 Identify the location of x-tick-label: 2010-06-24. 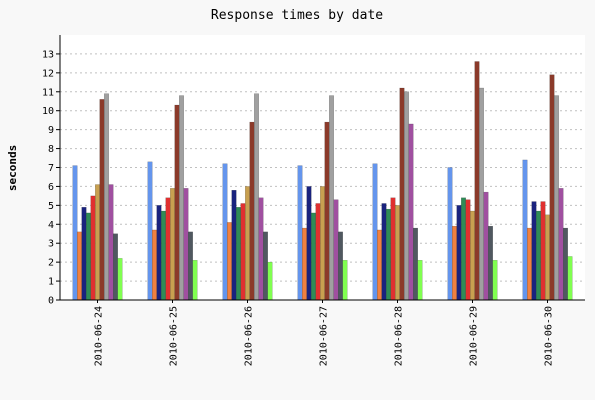
(99, 336).